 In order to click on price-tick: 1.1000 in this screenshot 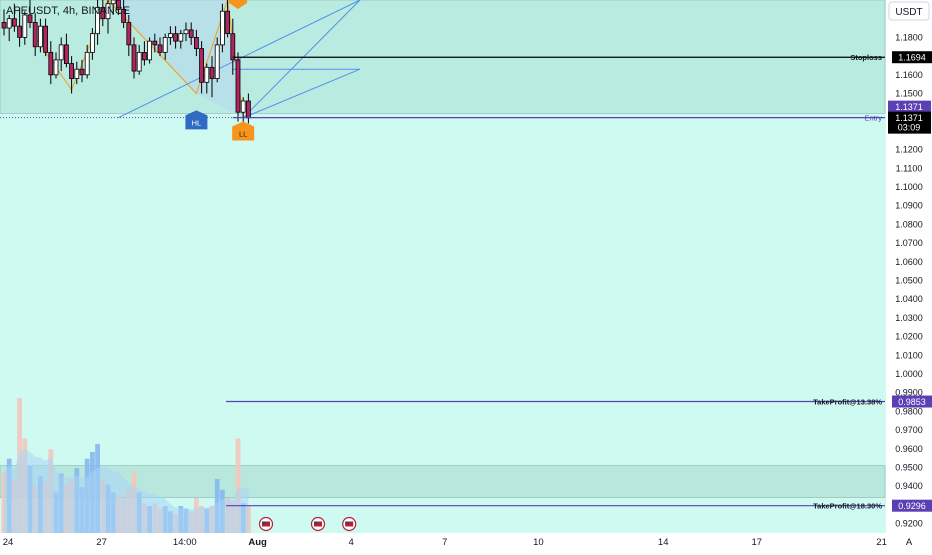, I will do `click(909, 187)`.